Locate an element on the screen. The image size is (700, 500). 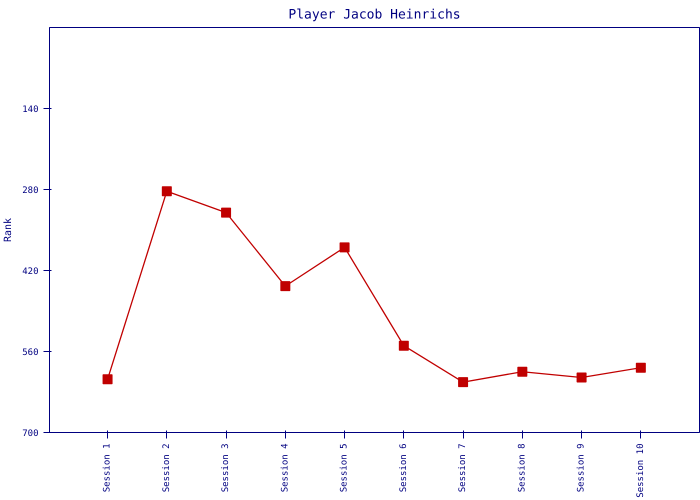
x-tick-label: Session 5 is located at coordinates (345, 467).